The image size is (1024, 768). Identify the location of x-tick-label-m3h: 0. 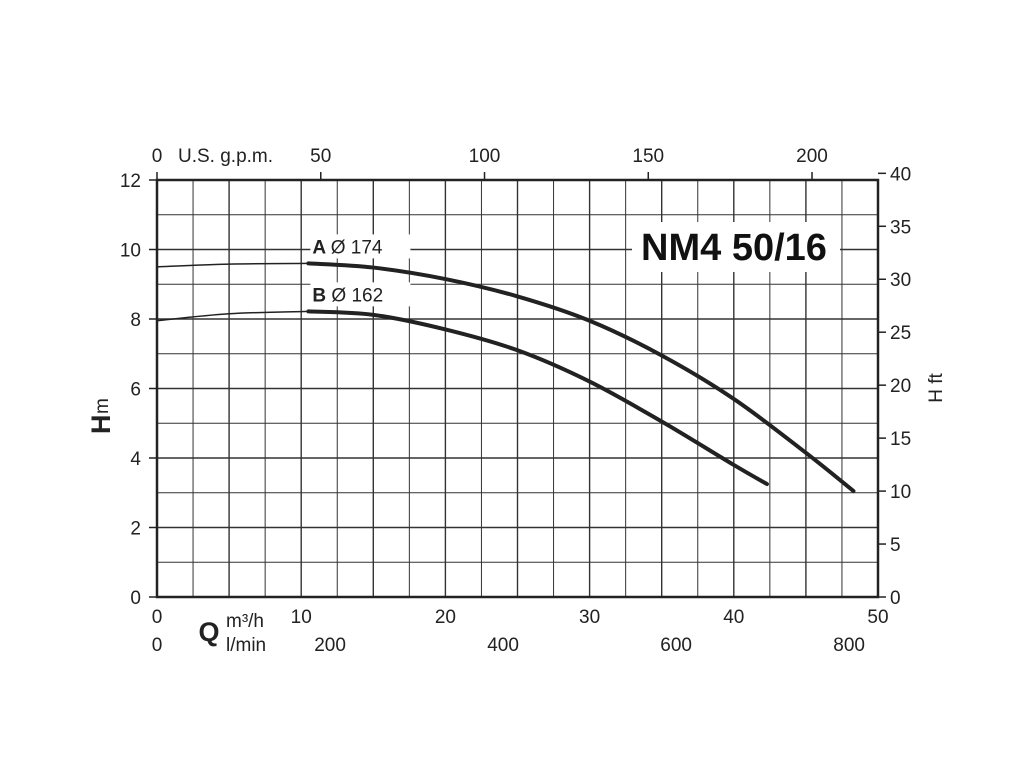
(157, 617).